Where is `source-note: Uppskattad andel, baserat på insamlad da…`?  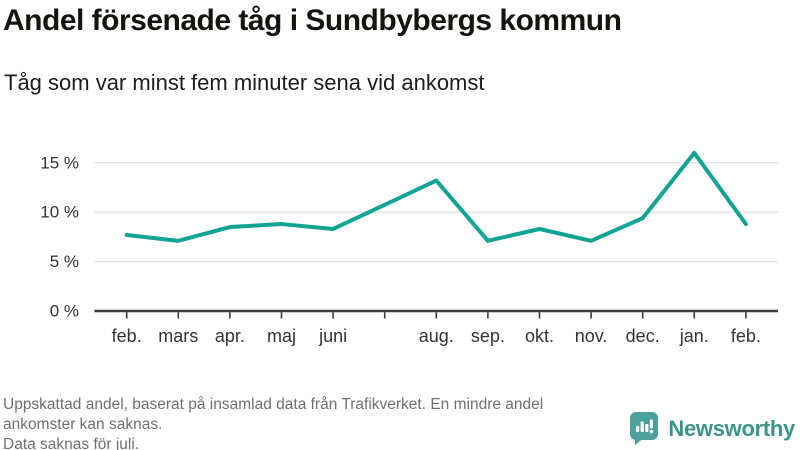
source-note: Uppskattad andel, baserat på insamlad da… is located at coordinates (273, 414).